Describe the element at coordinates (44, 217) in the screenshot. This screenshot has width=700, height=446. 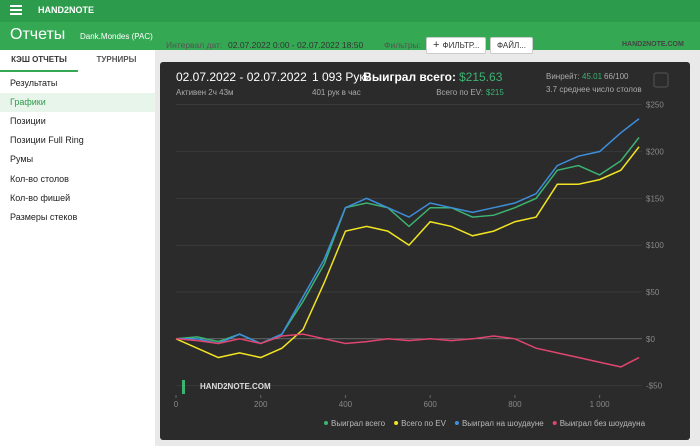
I see `menu-item: Размеры стеков` at that location.